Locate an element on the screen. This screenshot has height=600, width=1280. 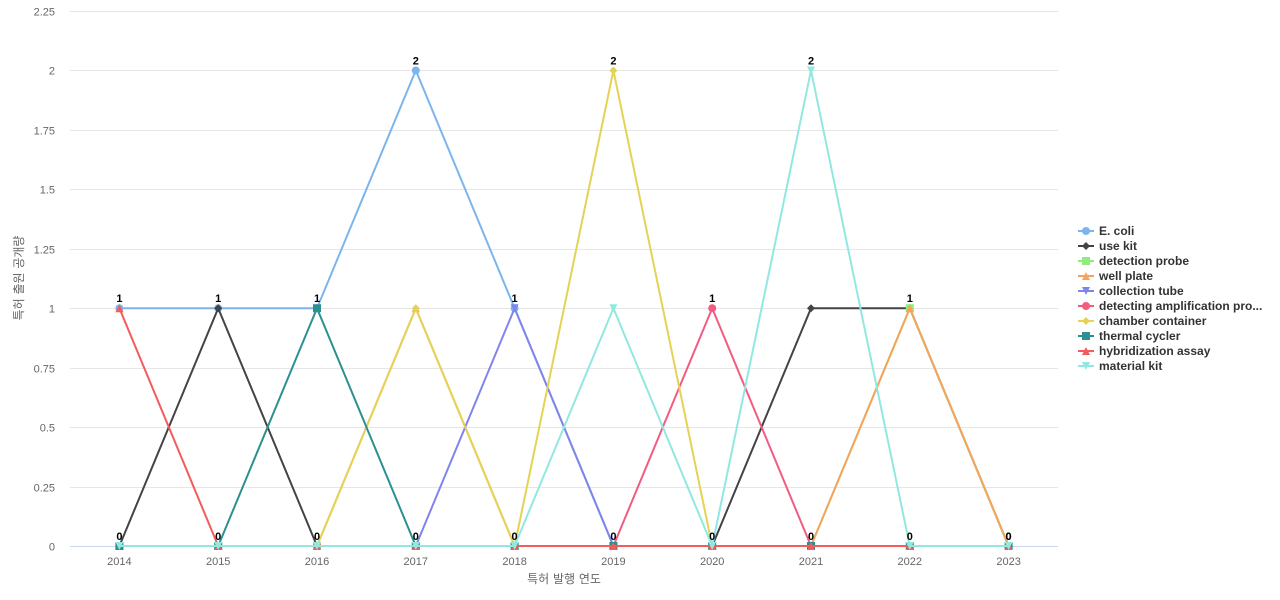
legend-item: well plate is located at coordinates (1115, 276).